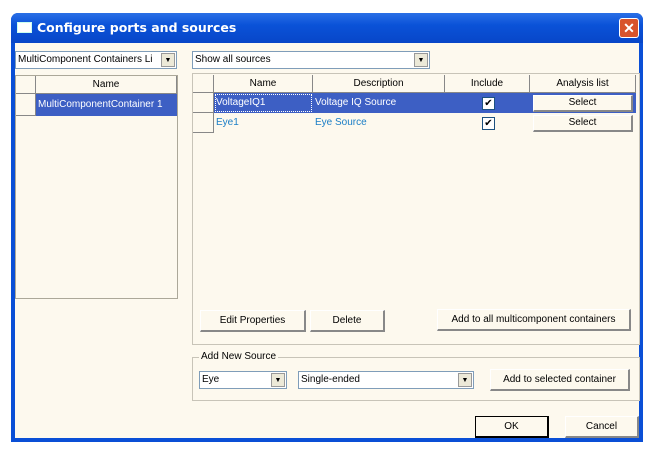 The height and width of the screenshot is (452, 665). What do you see at coordinates (243, 380) in the screenshot?
I see `source-type-combo: Eye ▼` at bounding box center [243, 380].